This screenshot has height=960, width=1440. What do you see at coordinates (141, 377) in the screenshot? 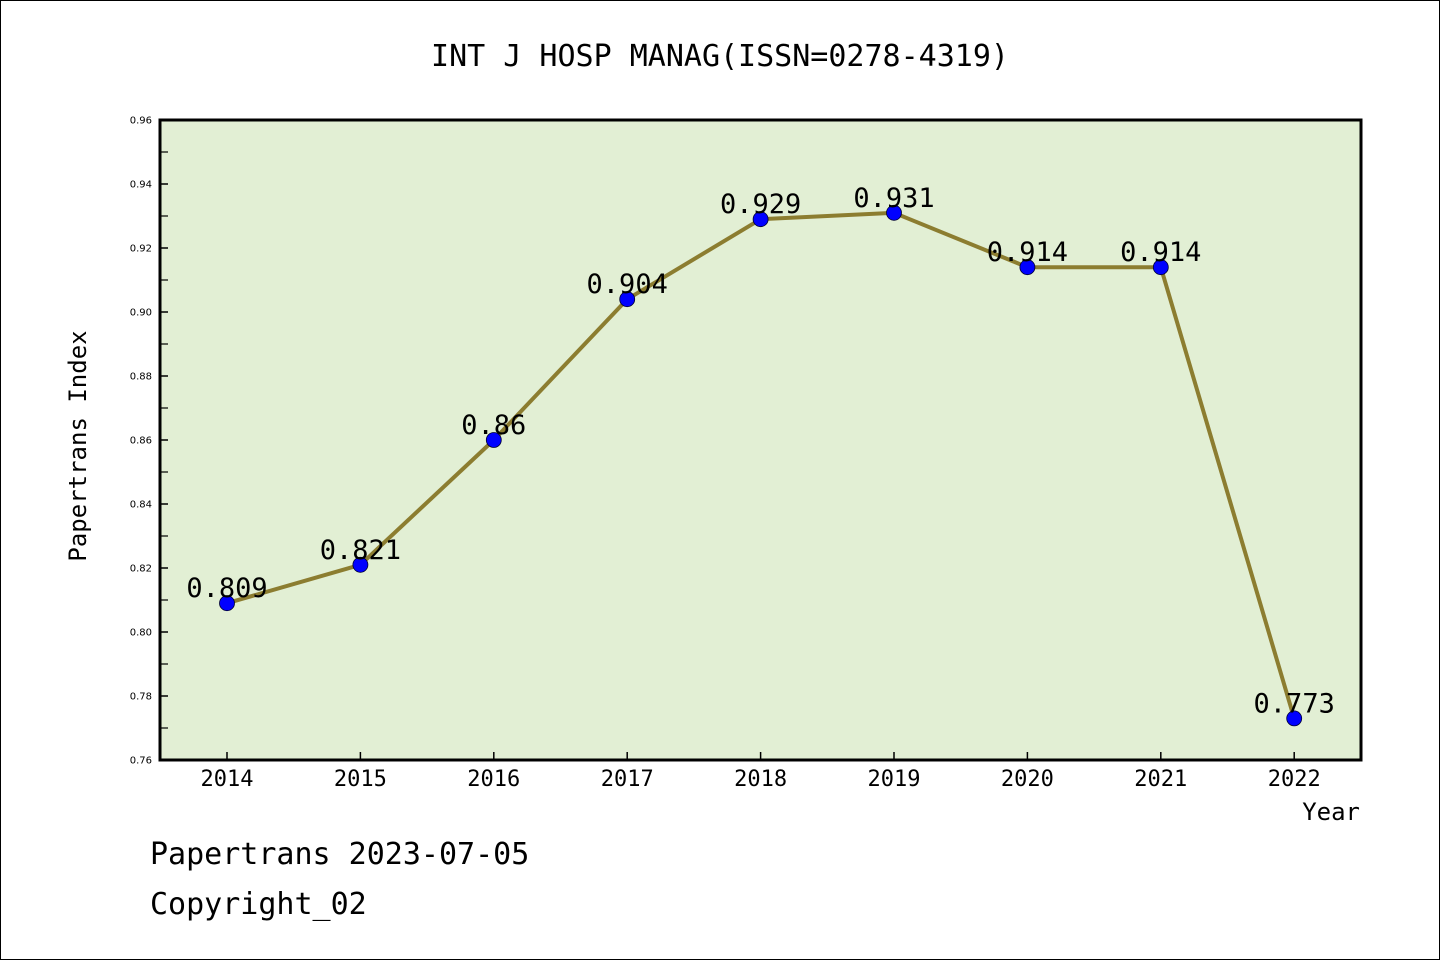
I see `y-tick-label: 0.88` at bounding box center [141, 377].